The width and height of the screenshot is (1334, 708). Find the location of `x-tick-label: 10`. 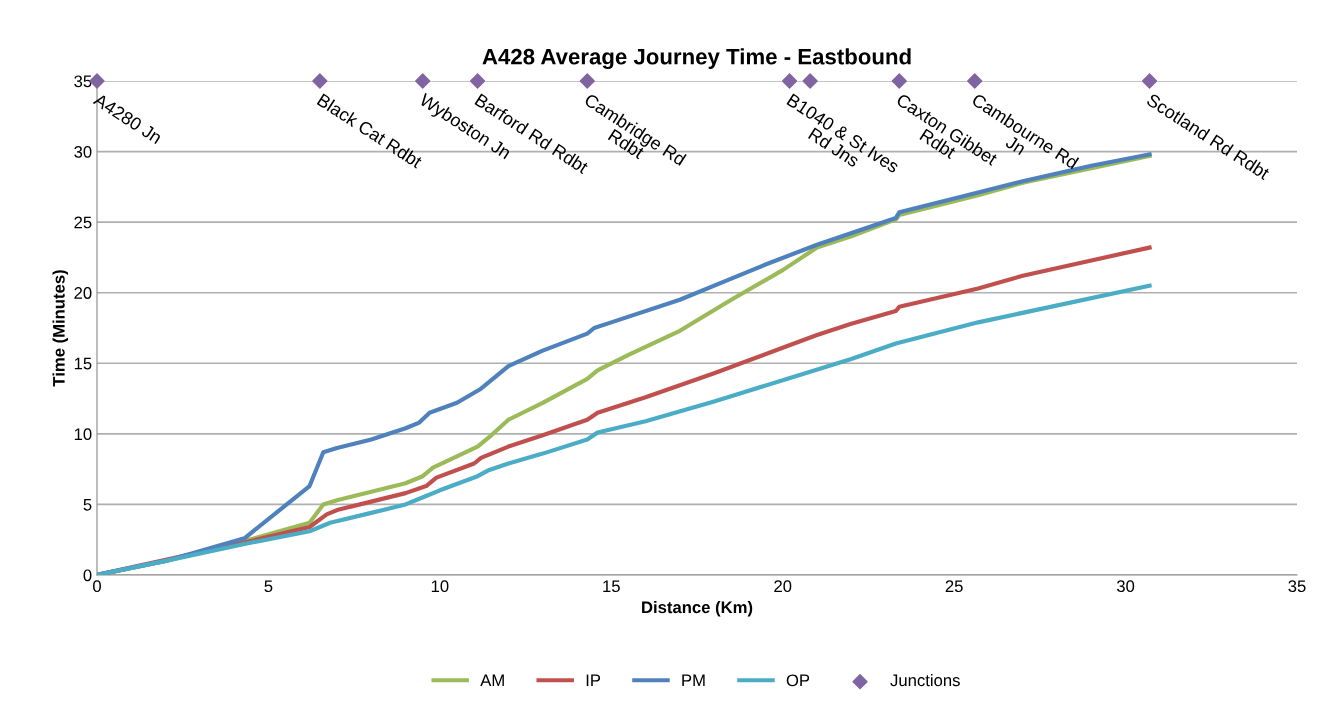

x-tick-label: 10 is located at coordinates (440, 586).